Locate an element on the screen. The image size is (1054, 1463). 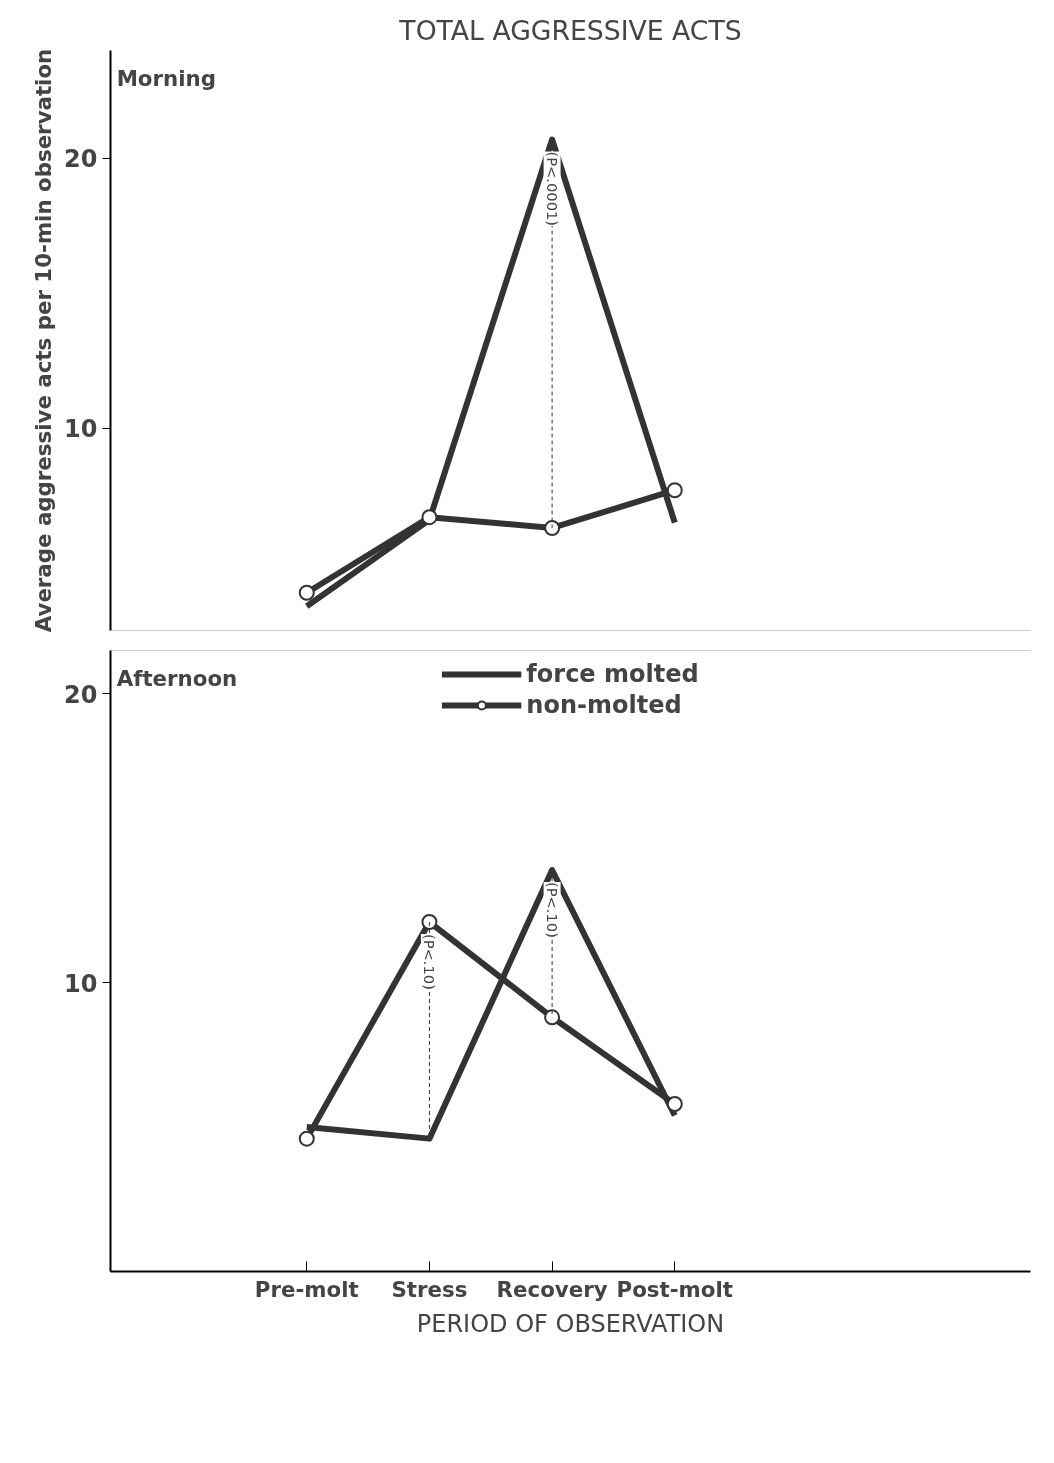
x-tick-label: Recovery is located at coordinates (552, 1289).